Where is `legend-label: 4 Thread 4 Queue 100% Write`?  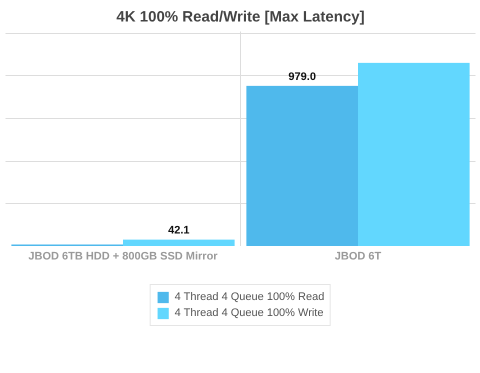 legend-label: 4 Thread 4 Queue 100% Write is located at coordinates (249, 313).